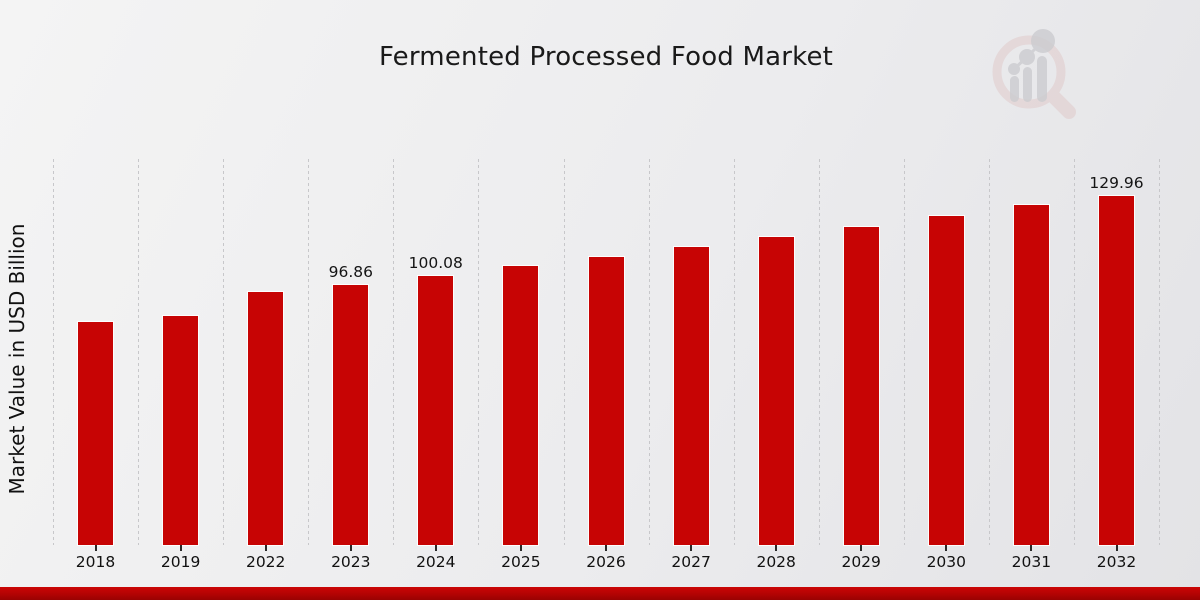 This screenshot has width=1200, height=600. What do you see at coordinates (1116, 562) in the screenshot?
I see `x-tick-label: 2032` at bounding box center [1116, 562].